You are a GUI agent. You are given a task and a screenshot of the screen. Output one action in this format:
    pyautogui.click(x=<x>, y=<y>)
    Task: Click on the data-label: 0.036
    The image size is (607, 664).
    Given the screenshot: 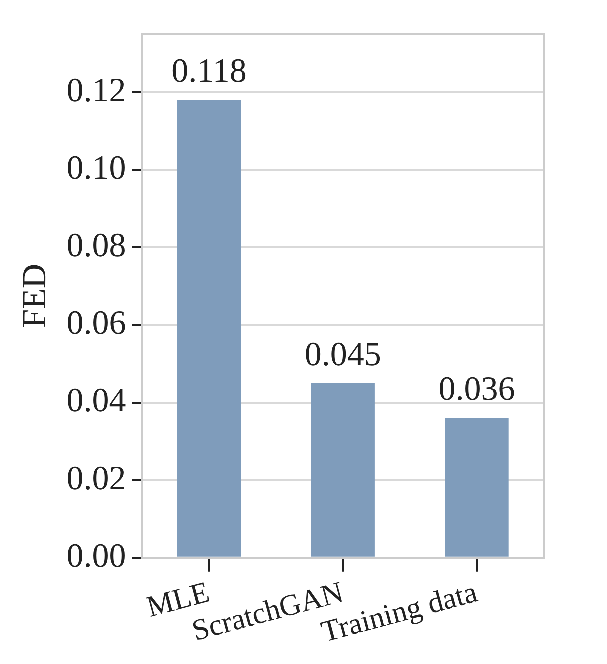 What is the action you would take?
    pyautogui.click(x=477, y=389)
    